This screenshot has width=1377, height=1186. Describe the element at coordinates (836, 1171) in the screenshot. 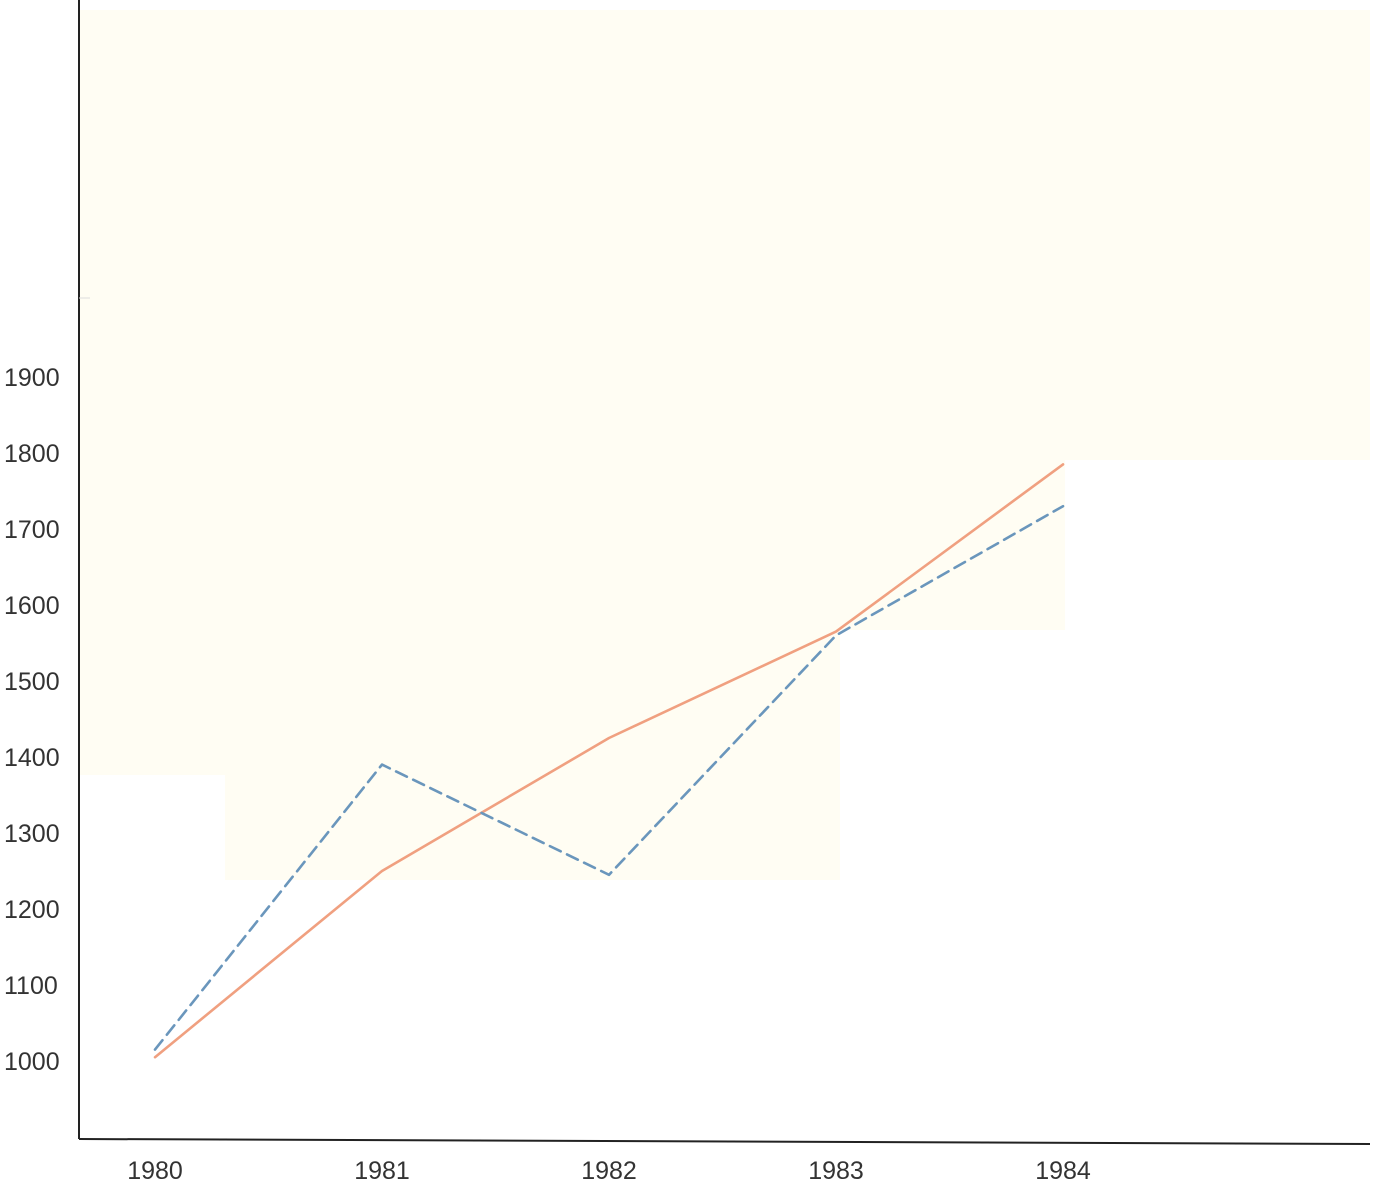

I see `x-tick-label: 1983` at that location.